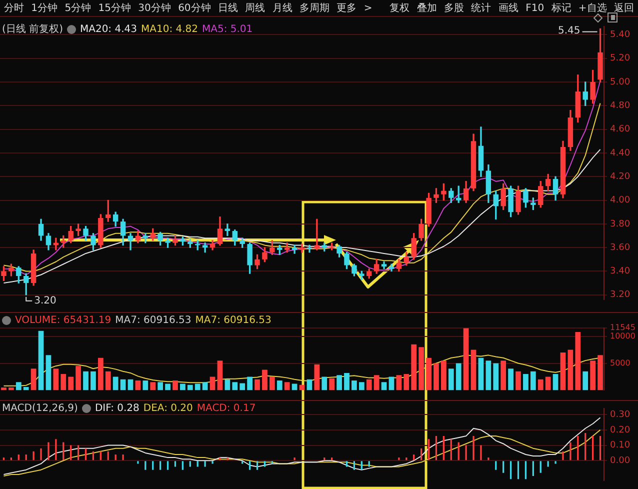 Image resolution: width=638 pixels, height=489 pixels. I want to click on y-tick-label: 3.80, so click(620, 224).